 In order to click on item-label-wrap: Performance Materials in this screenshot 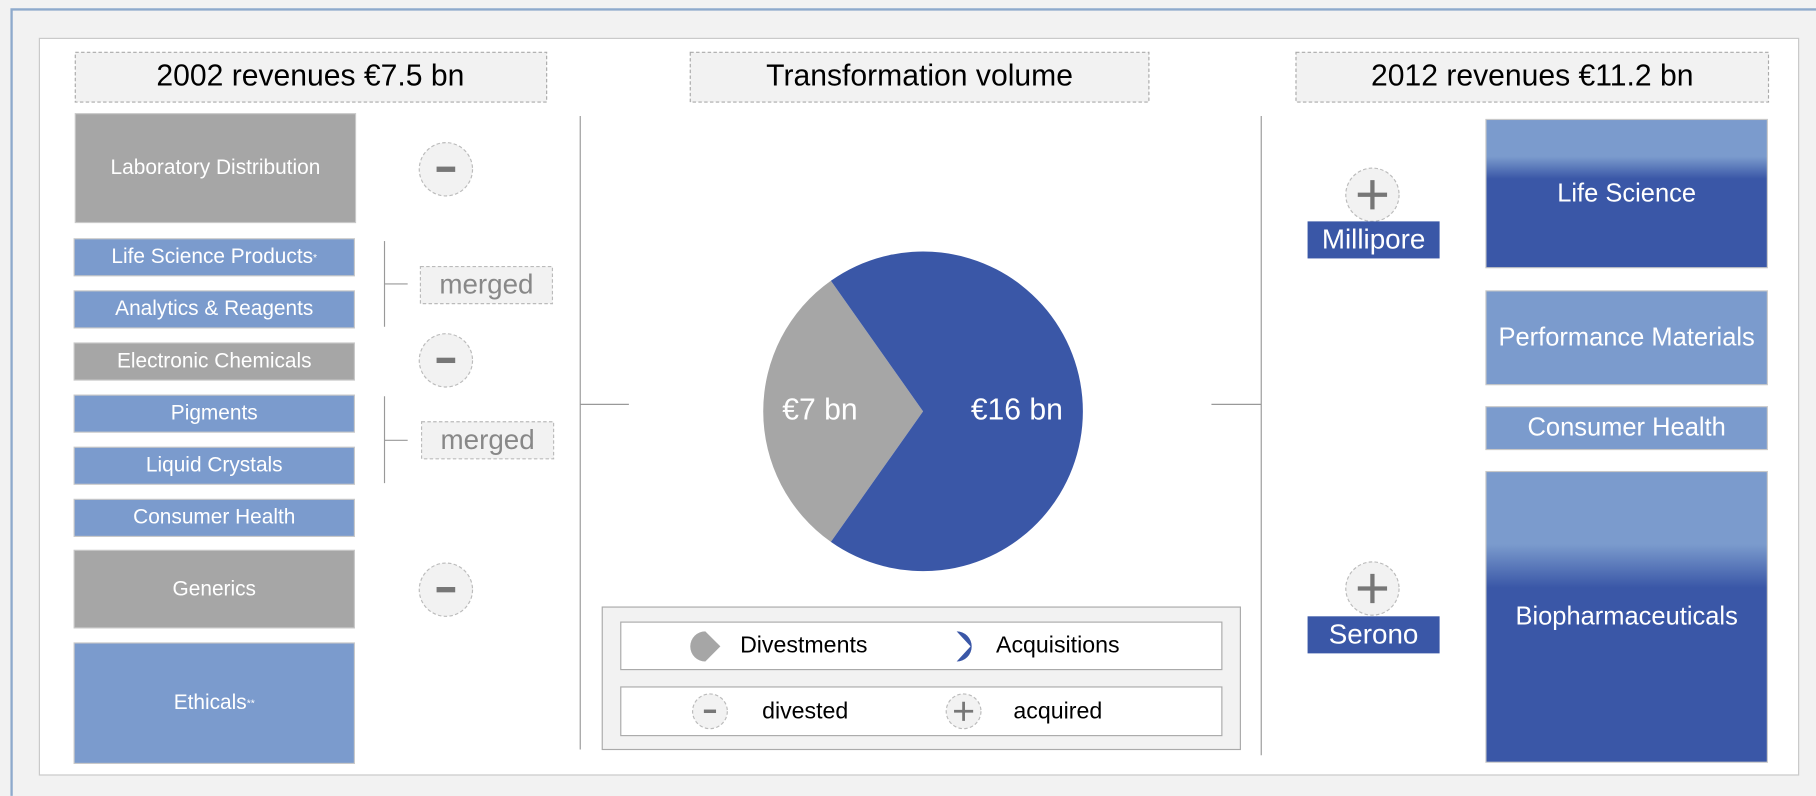, I will do `click(1626, 338)`.